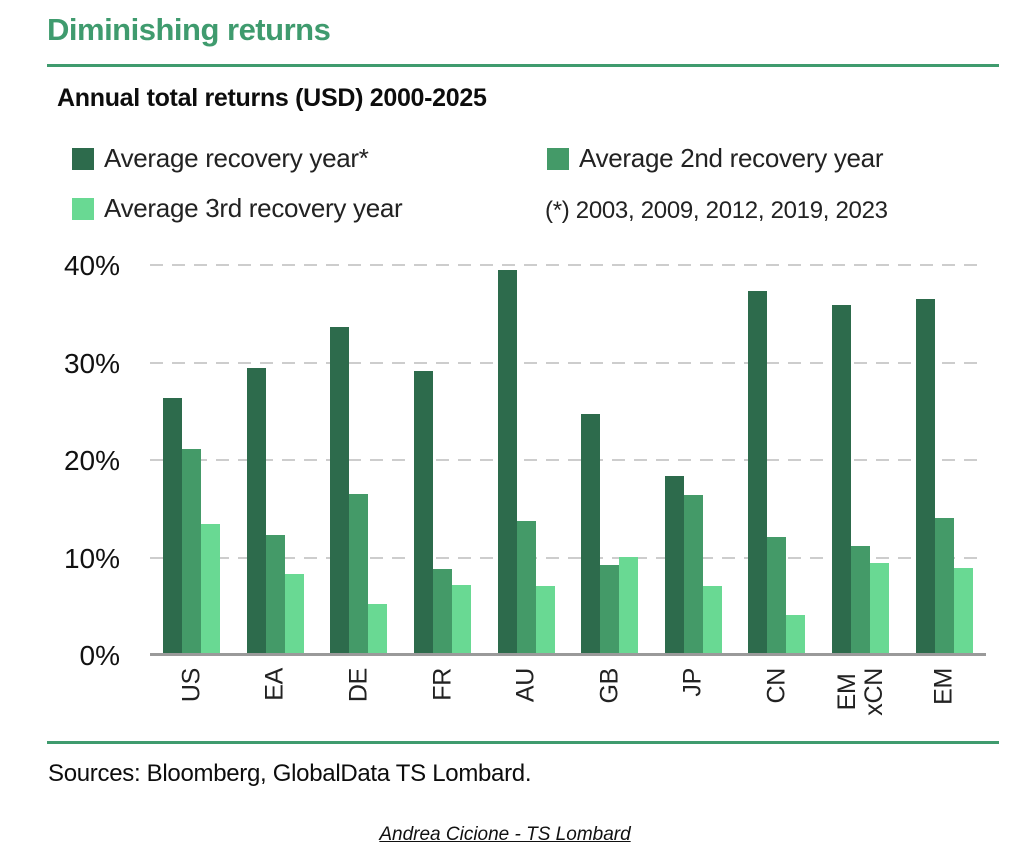 This screenshot has height=862, width=1010. What do you see at coordinates (91, 363) in the screenshot?
I see `y-tick-label: 30%` at bounding box center [91, 363].